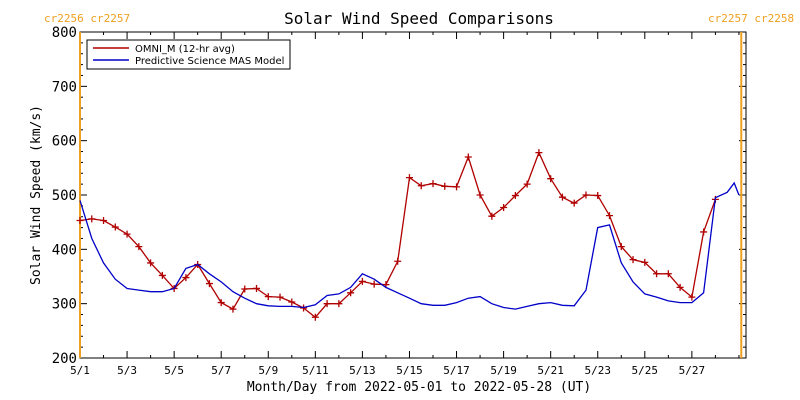 The width and height of the screenshot is (800, 400). I want to click on x-tick-label: 5/25, so click(645, 370).